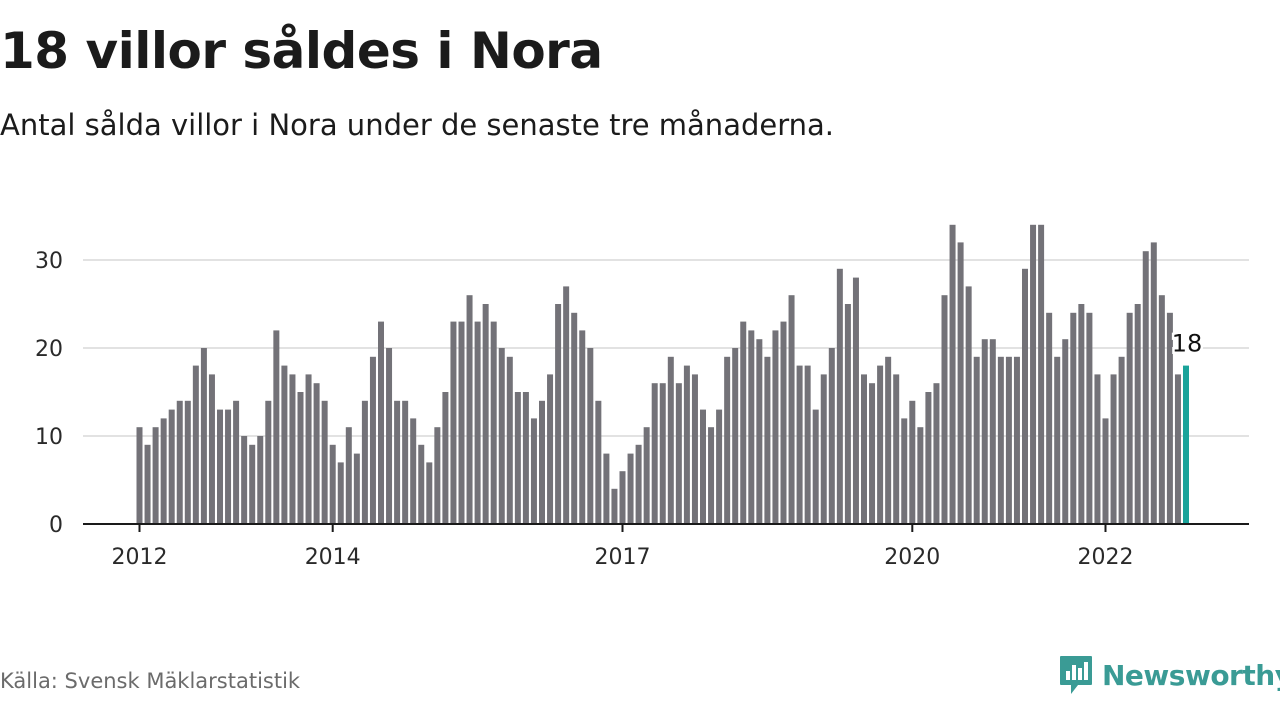 The image size is (1280, 720). What do you see at coordinates (1187, 343) in the screenshot?
I see `annotations: 18` at bounding box center [1187, 343].